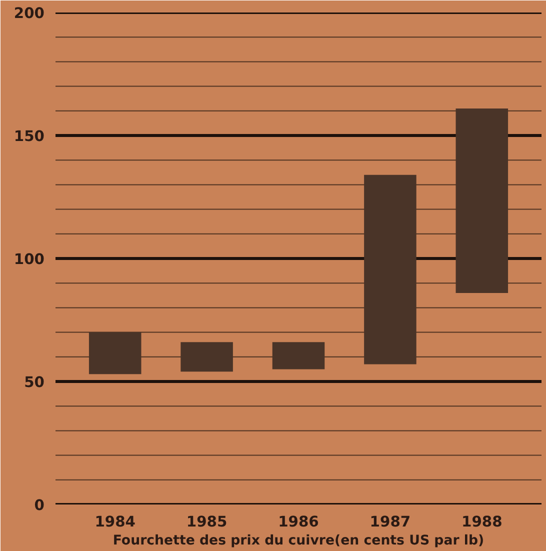  I want to click on x-tick-label: 1985, so click(207, 522).